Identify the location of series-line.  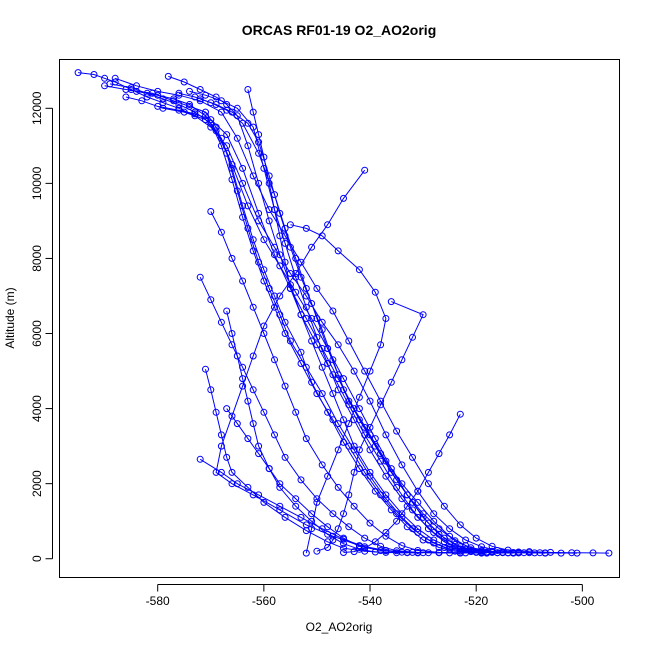
(338, 389).